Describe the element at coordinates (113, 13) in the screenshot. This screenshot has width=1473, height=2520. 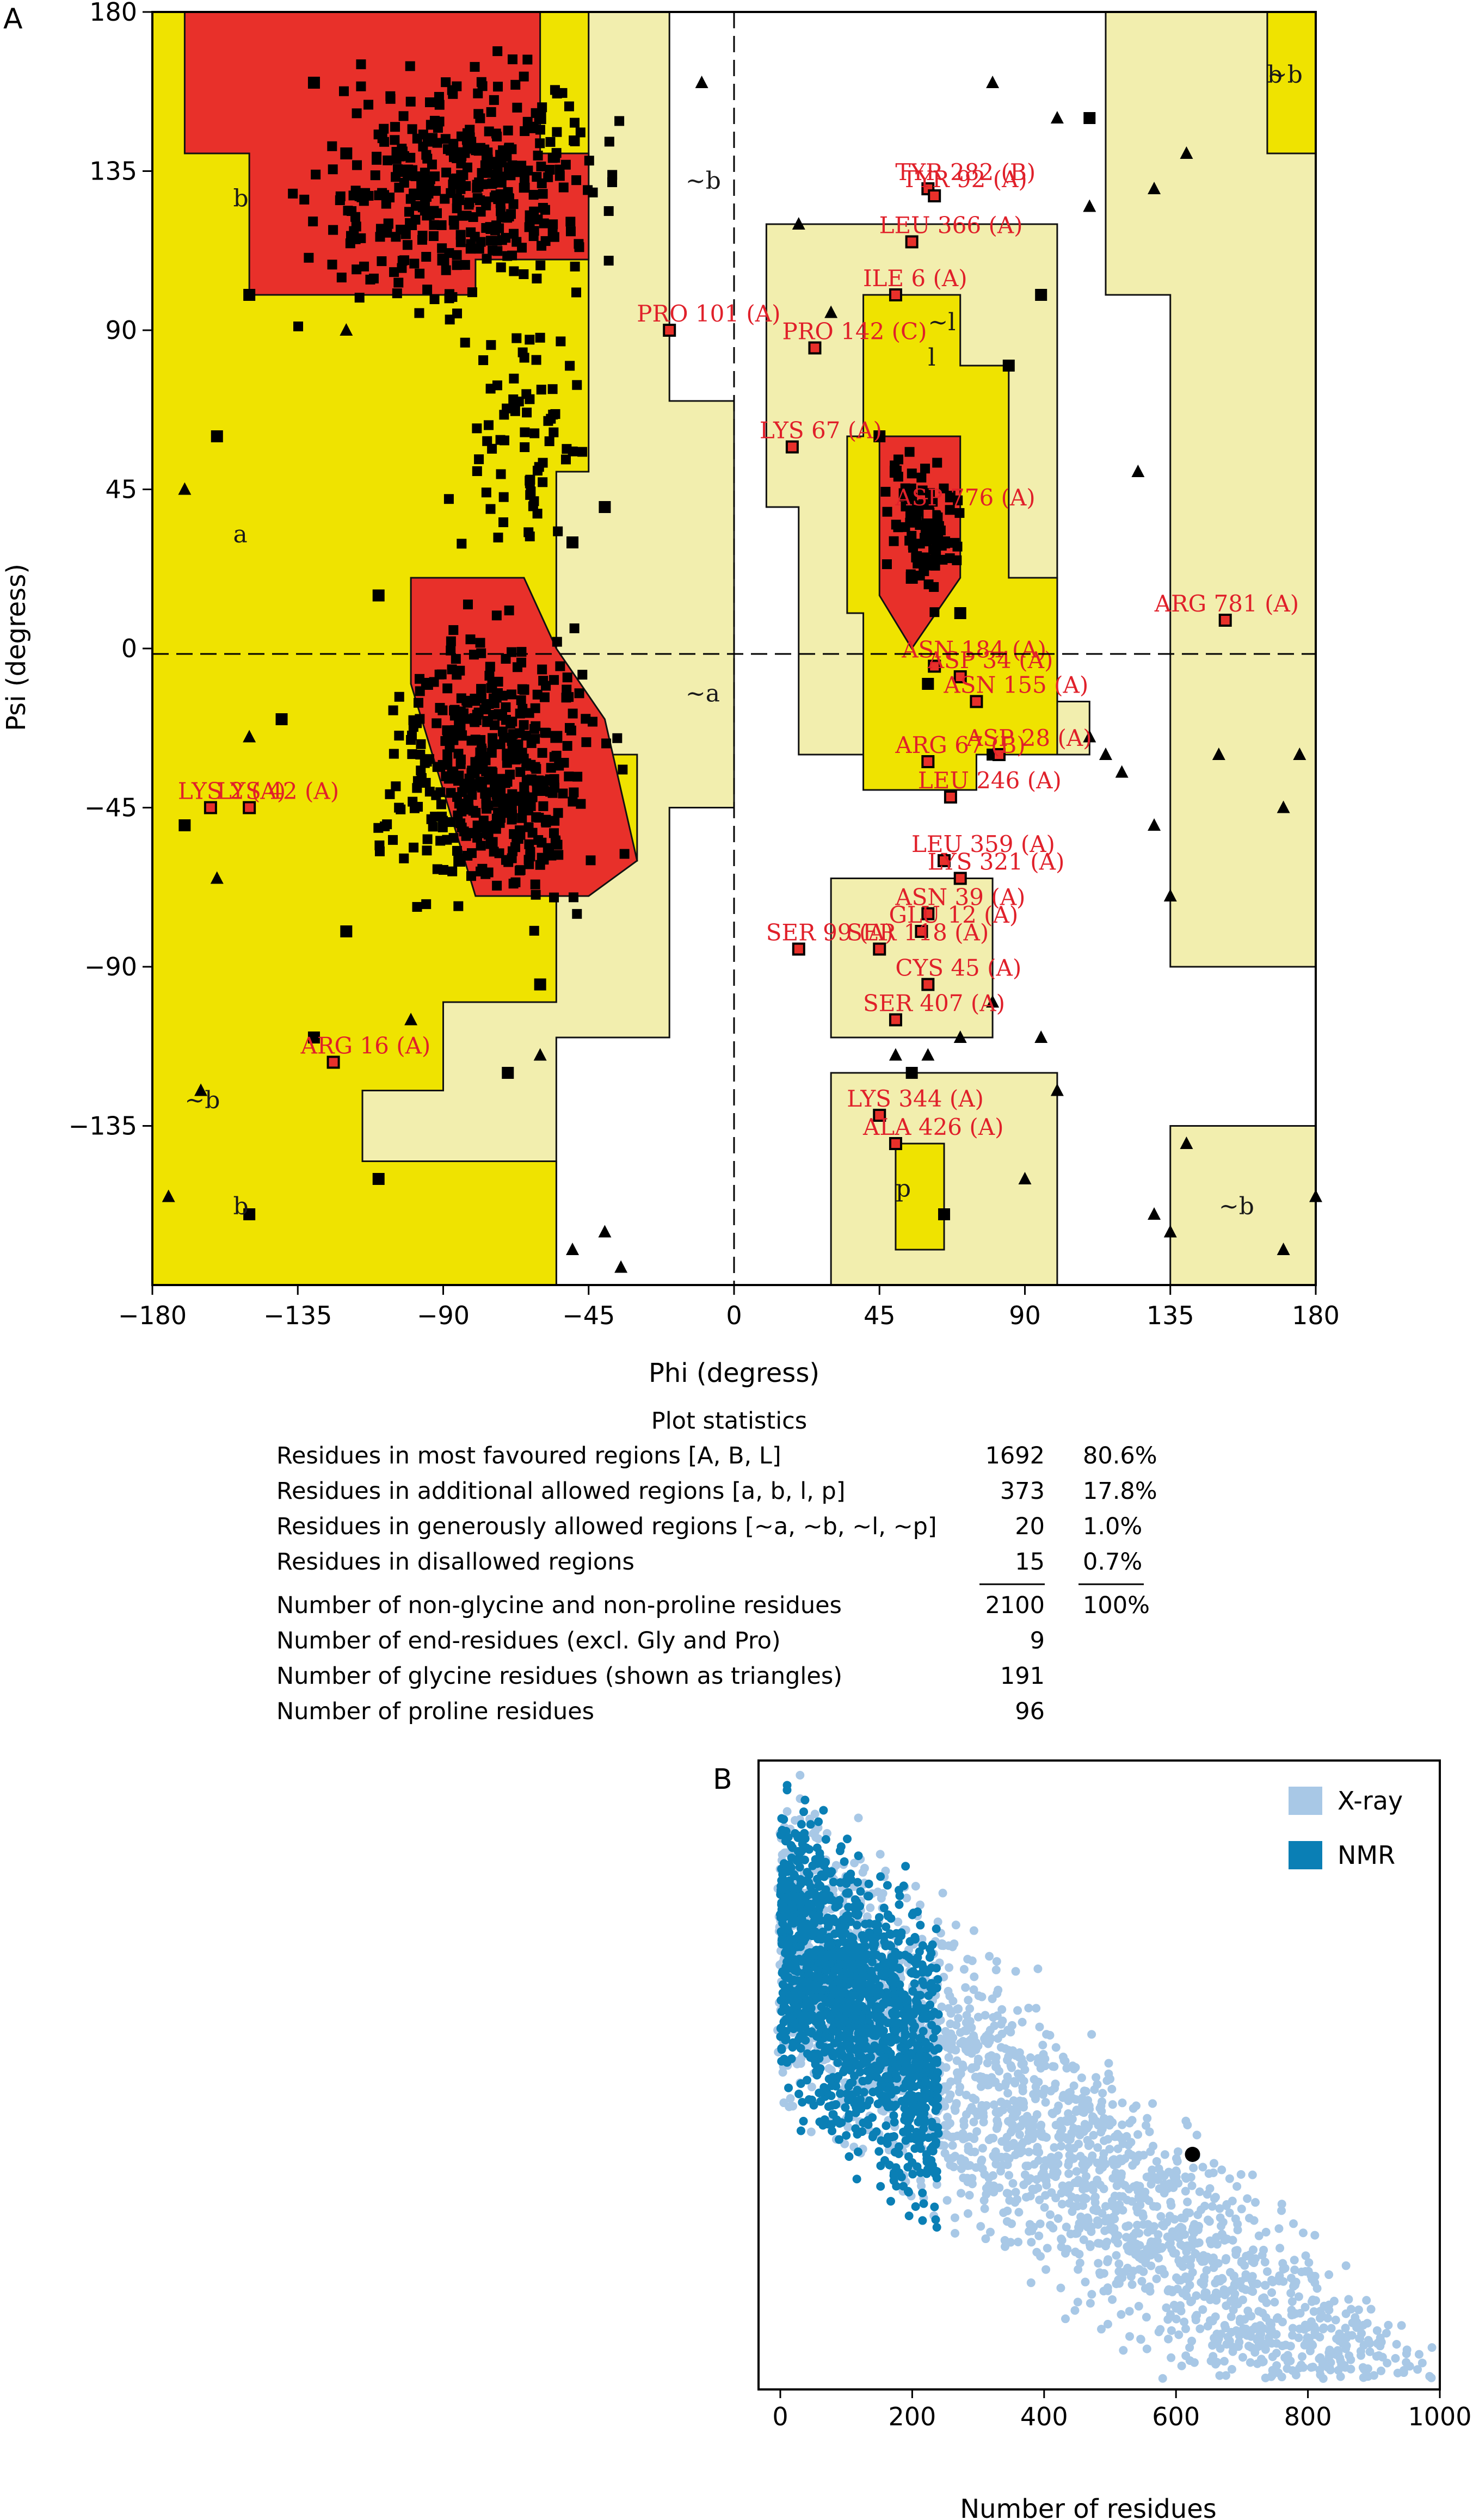
I see `y-tick-label: 180` at that location.